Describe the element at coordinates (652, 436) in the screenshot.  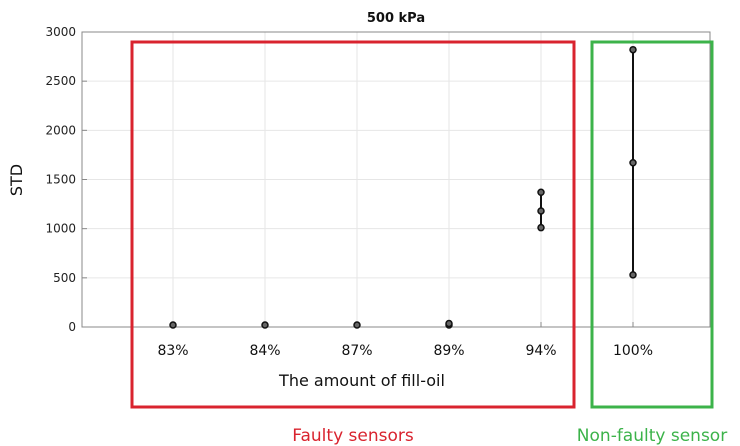
I see `group-label: Non-faulty sensor` at that location.